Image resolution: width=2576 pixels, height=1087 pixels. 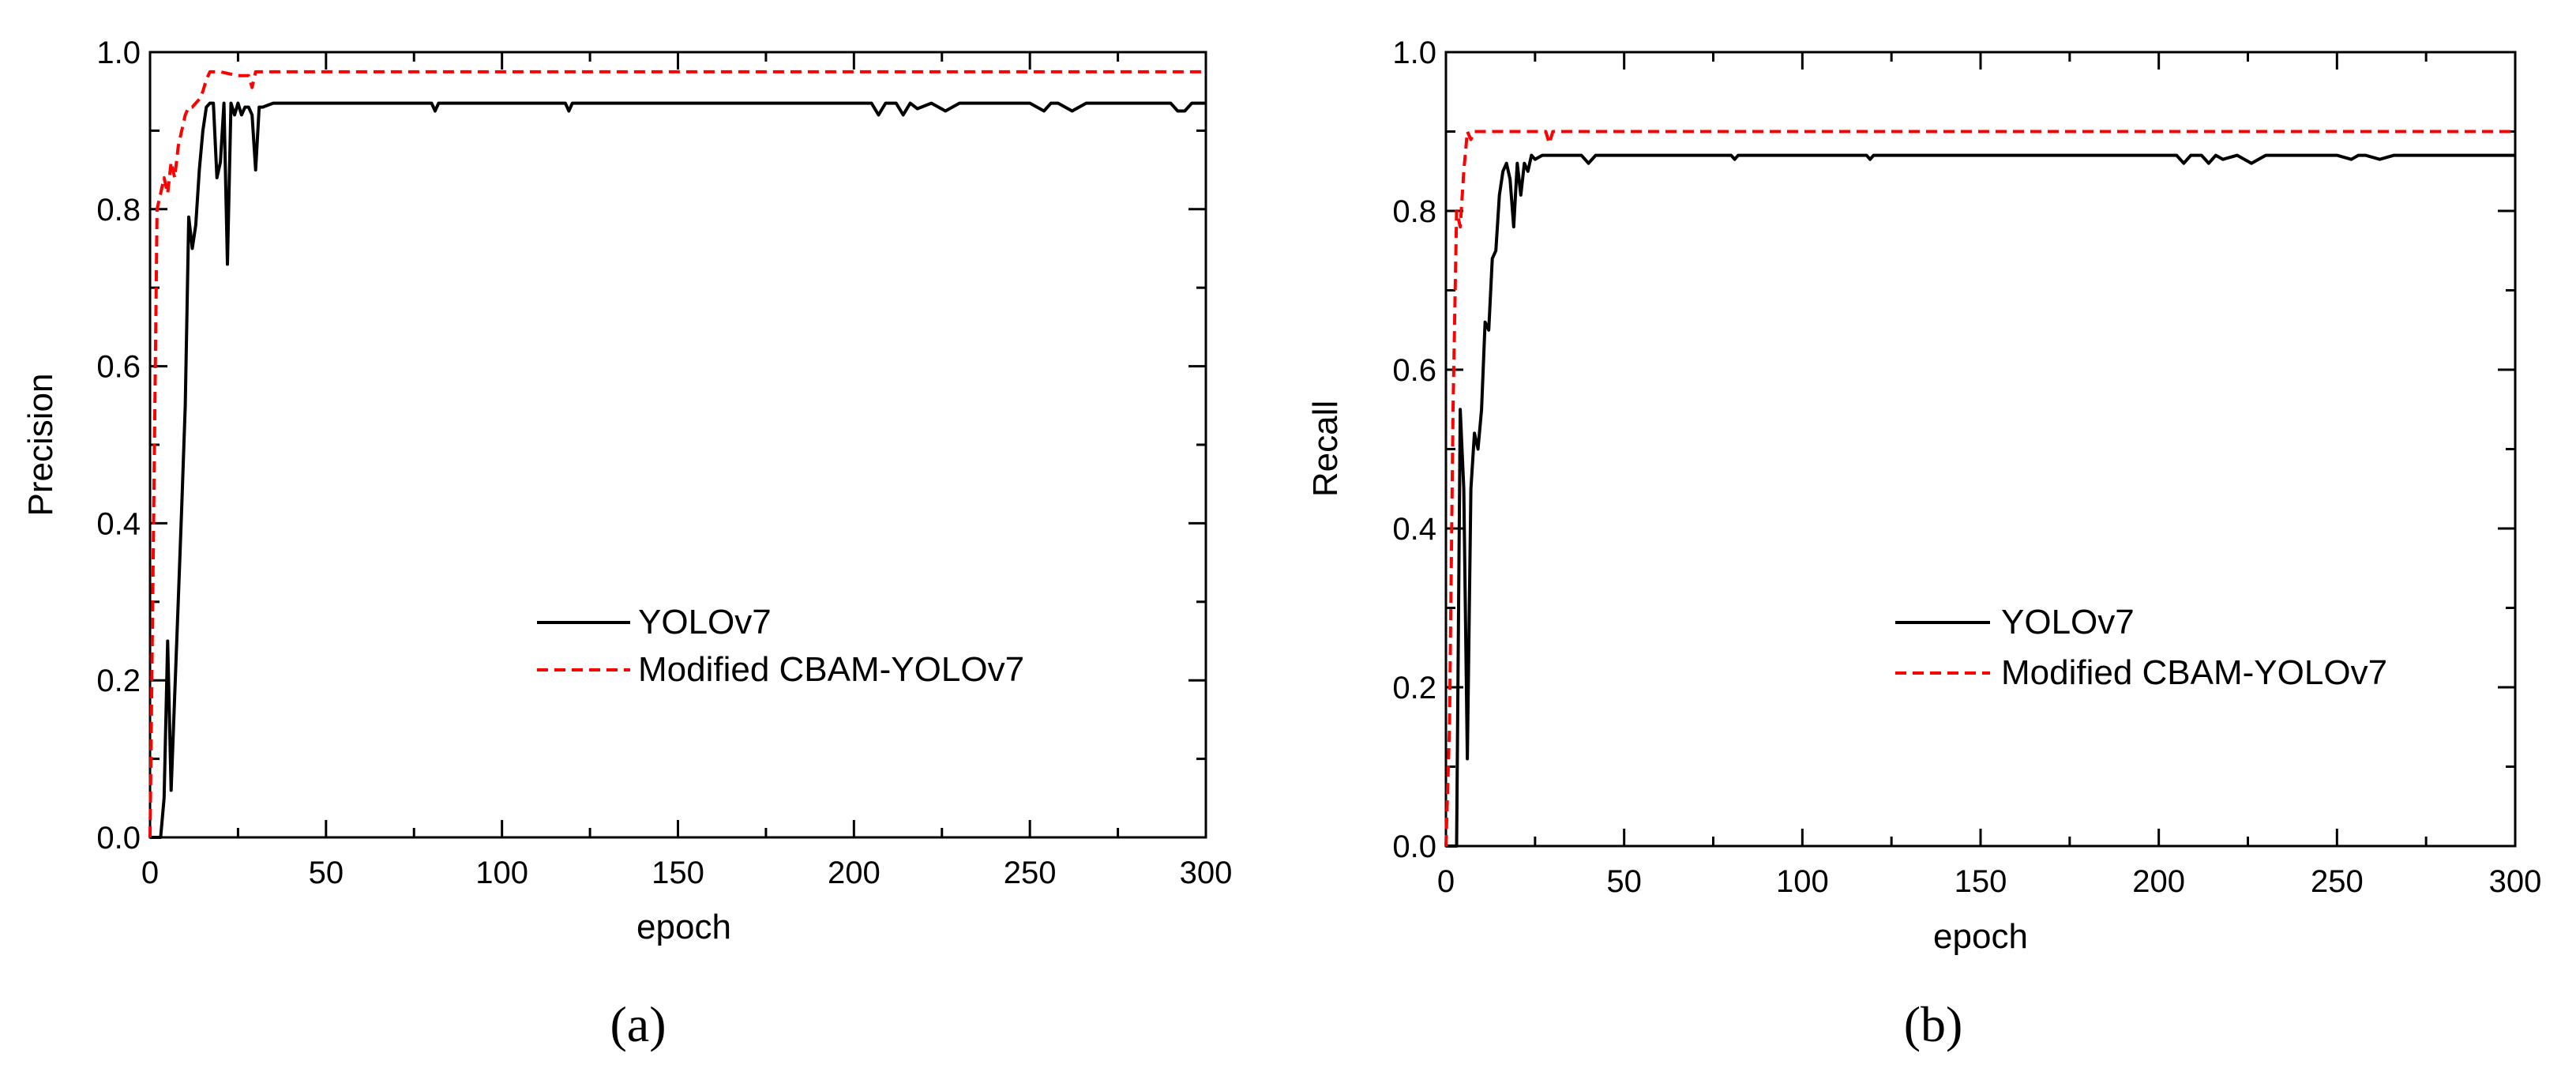 What do you see at coordinates (40, 446) in the screenshot?
I see `y-axis-label: Precision` at bounding box center [40, 446].